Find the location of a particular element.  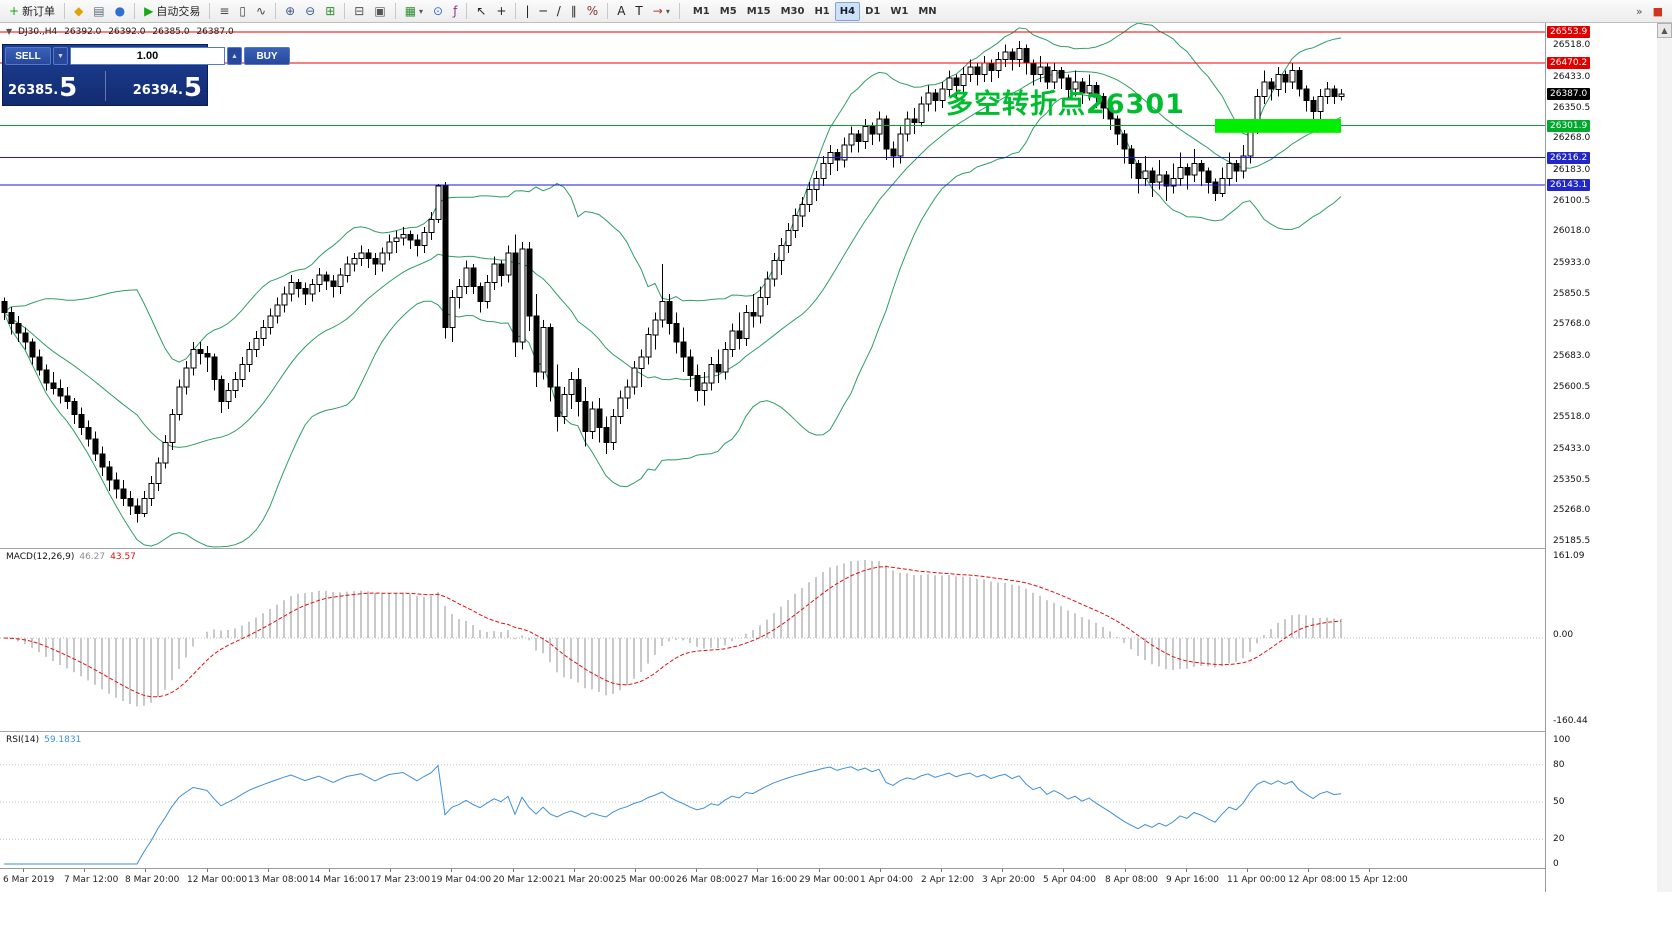

macd-axis-label: -160.44 is located at coordinates (1570, 721).